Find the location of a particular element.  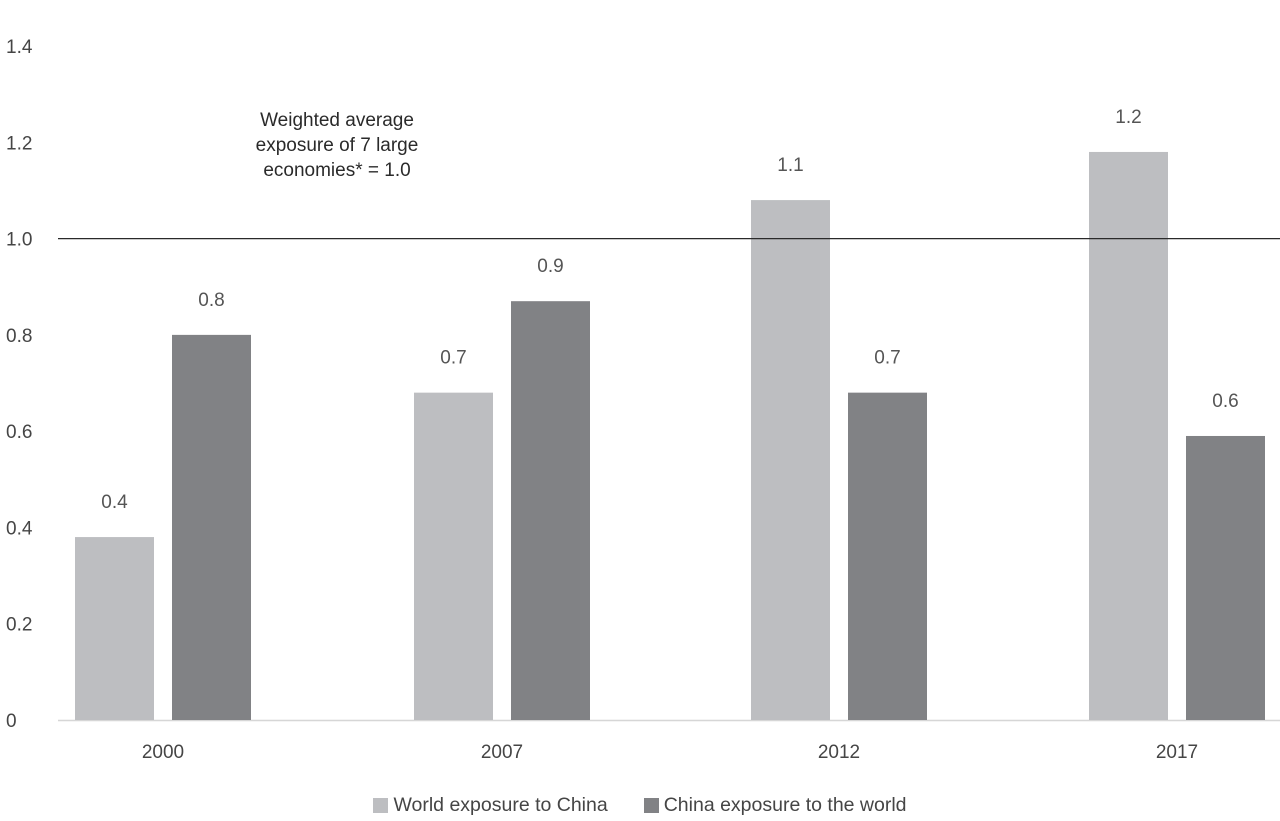

legend-item-china-exposure: China exposure to the world is located at coordinates (775, 805).